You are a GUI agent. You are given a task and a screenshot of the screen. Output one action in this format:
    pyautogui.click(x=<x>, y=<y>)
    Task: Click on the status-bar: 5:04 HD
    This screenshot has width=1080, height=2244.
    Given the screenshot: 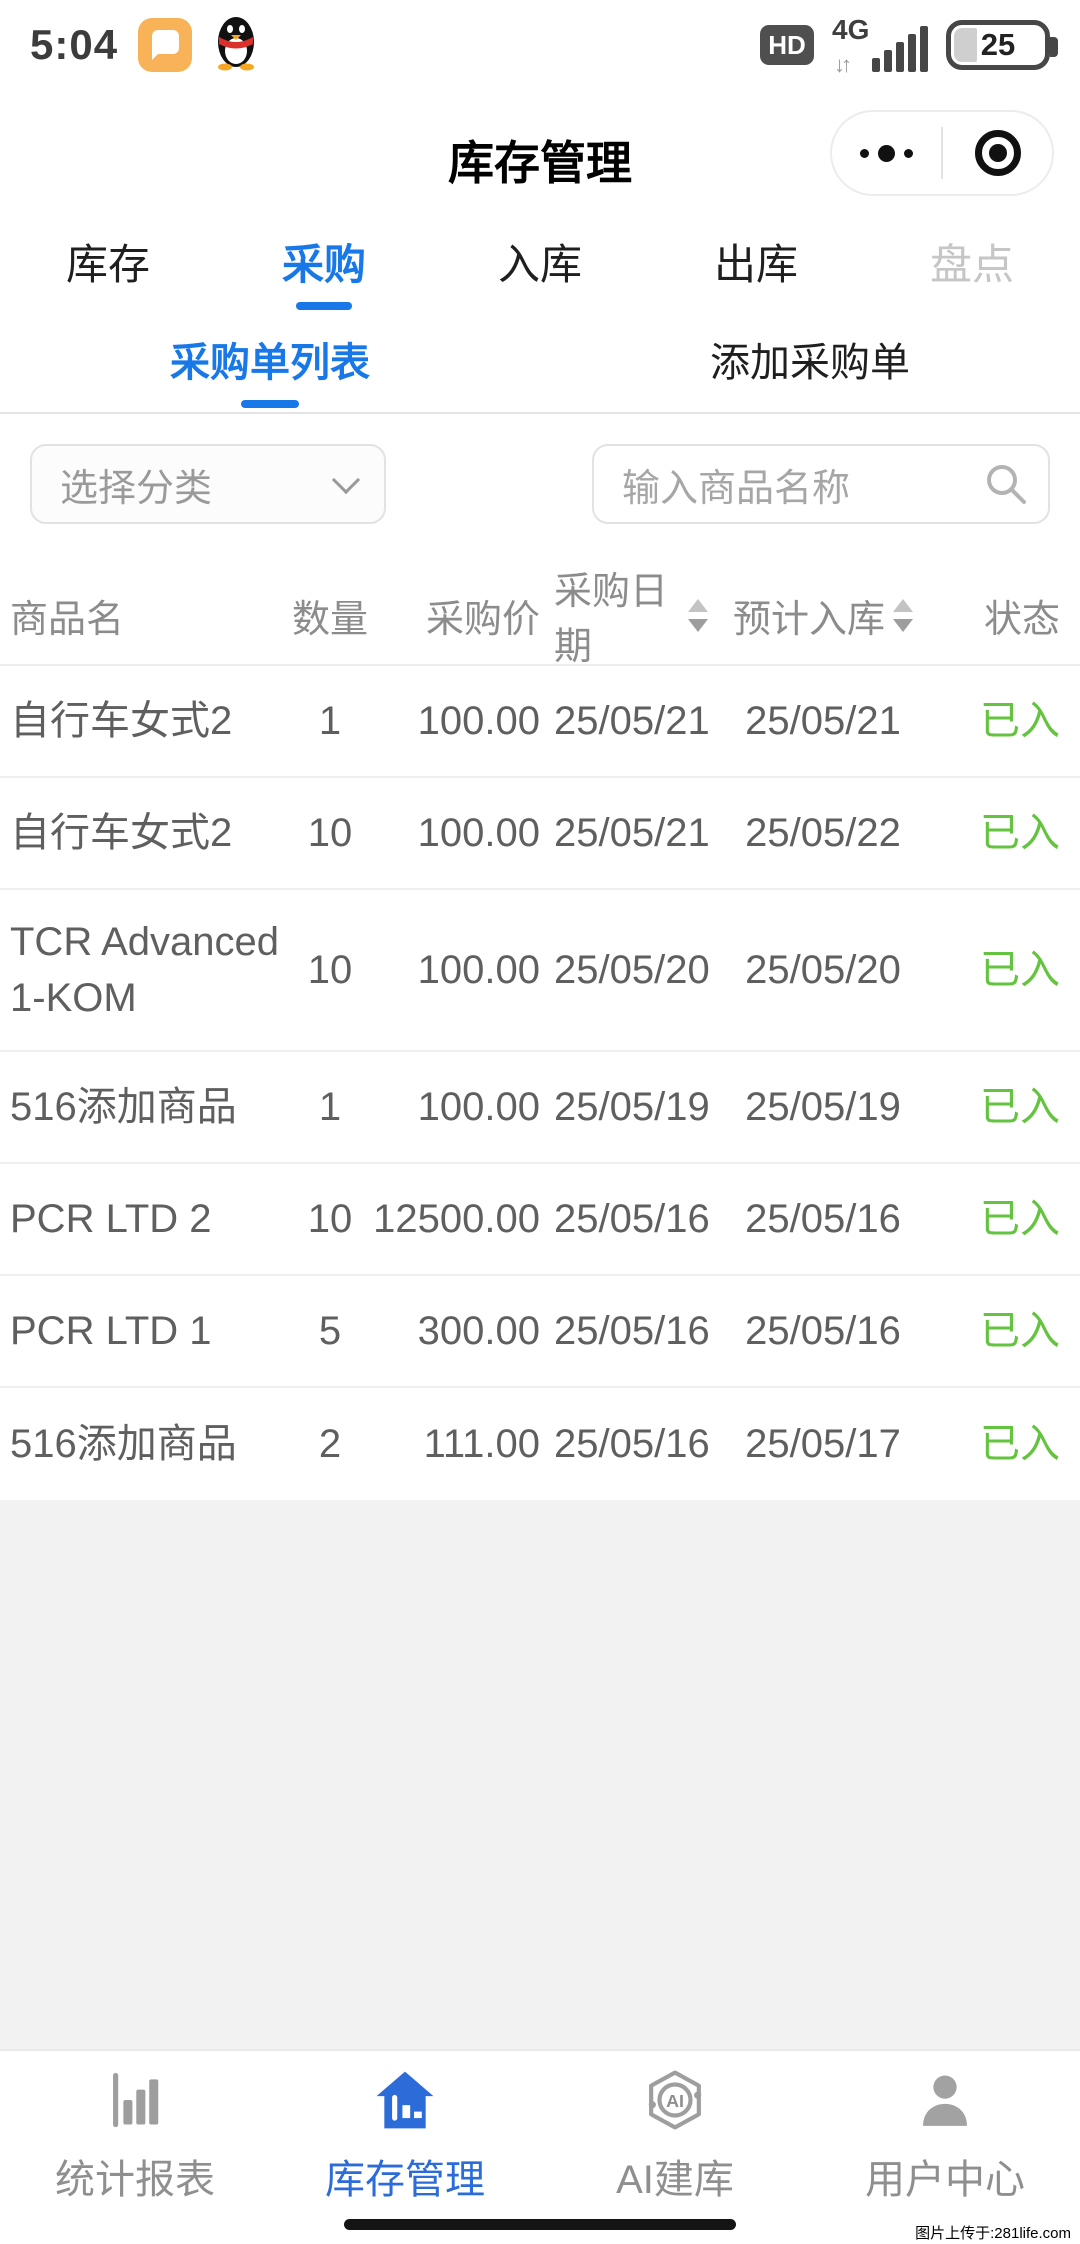 What is the action you would take?
    pyautogui.click(x=540, y=45)
    